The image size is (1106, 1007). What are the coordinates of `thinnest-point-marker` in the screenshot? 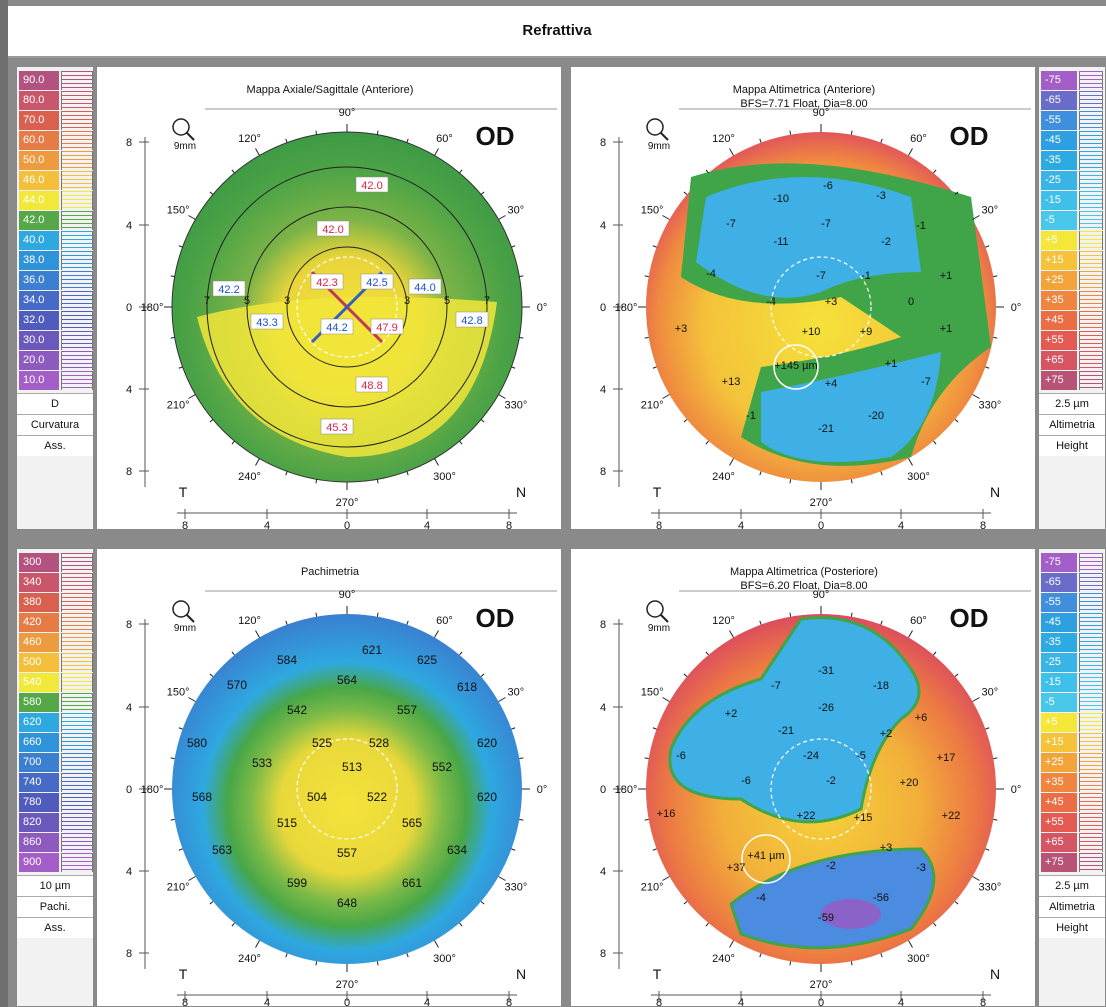 It's located at (766, 859).